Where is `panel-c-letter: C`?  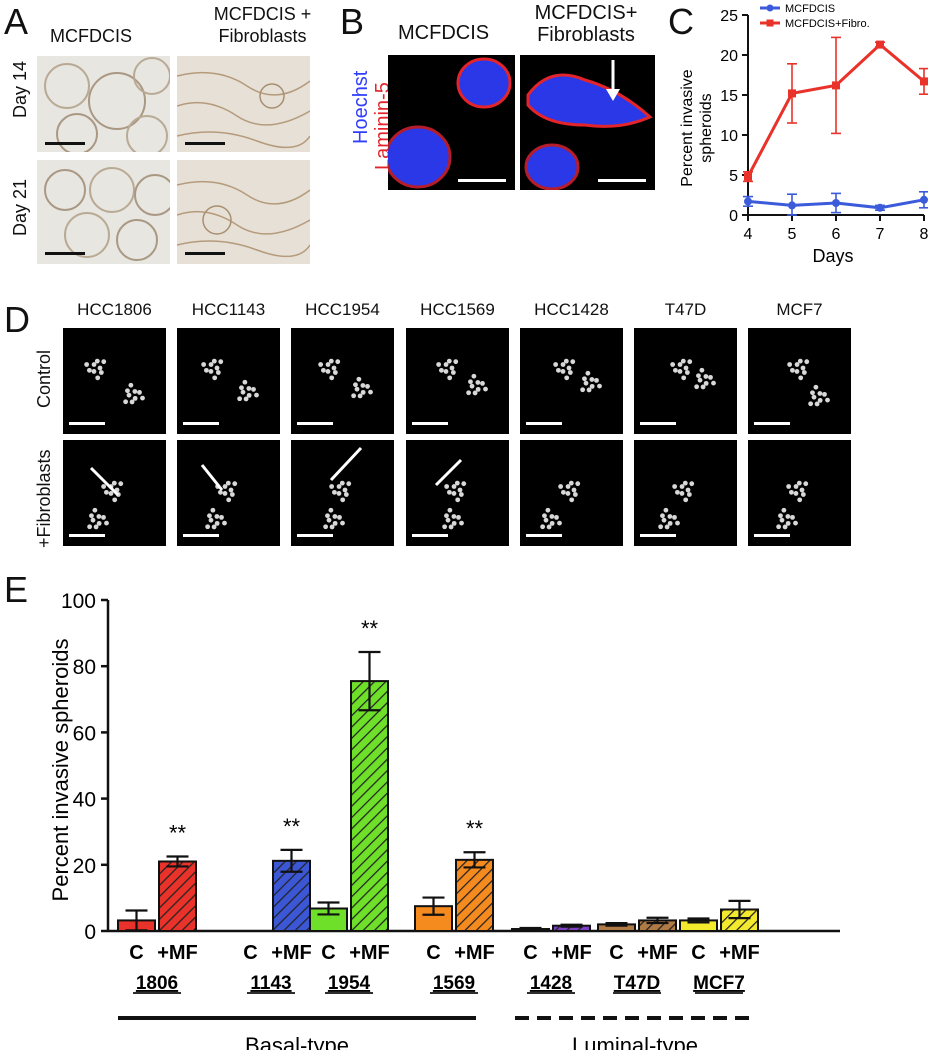 panel-c-letter: C is located at coordinates (681, 21).